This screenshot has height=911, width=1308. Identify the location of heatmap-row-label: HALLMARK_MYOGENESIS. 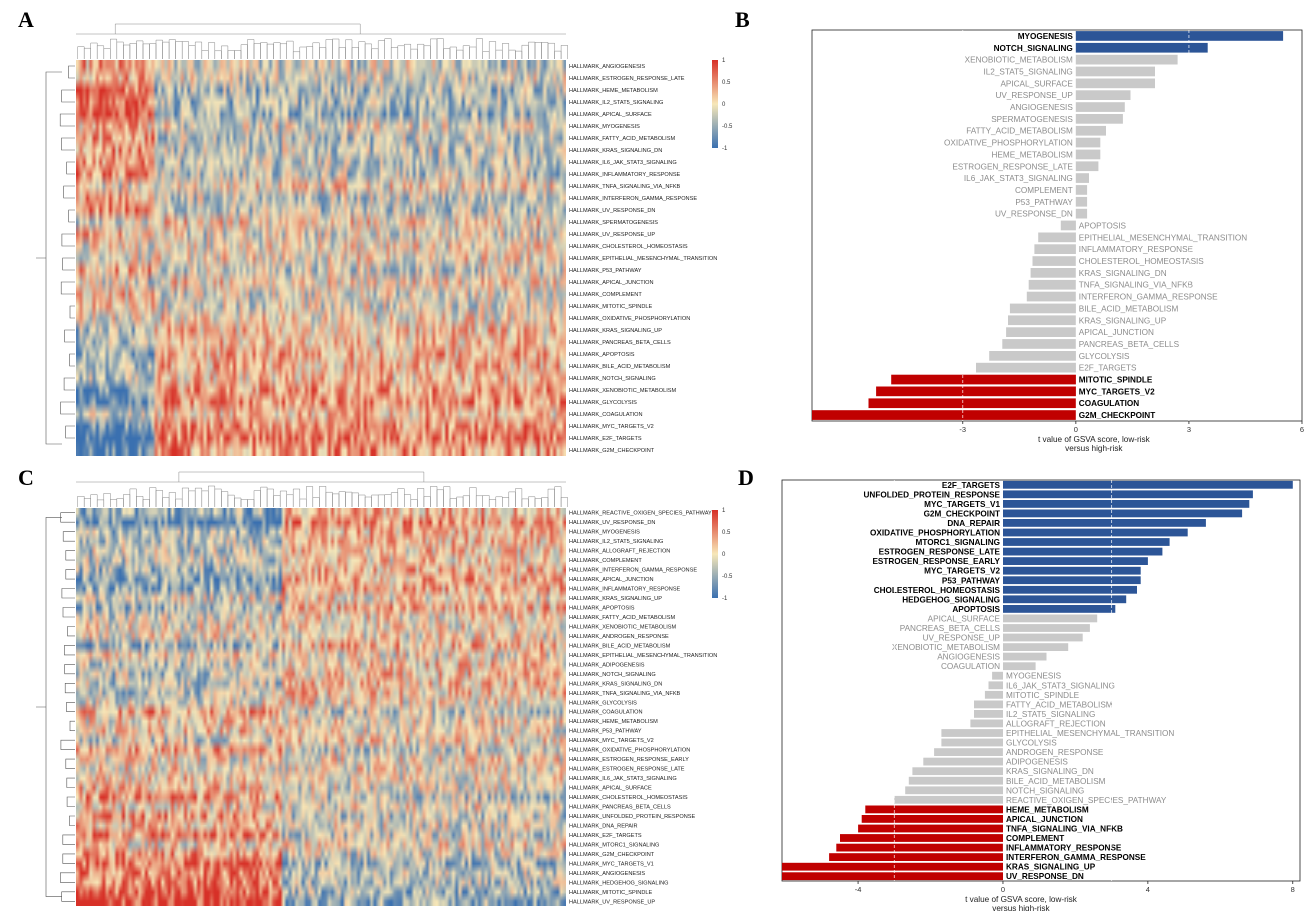
(604, 127).